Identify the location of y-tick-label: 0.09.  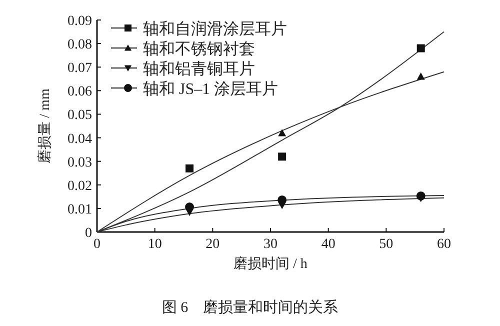
(80, 21).